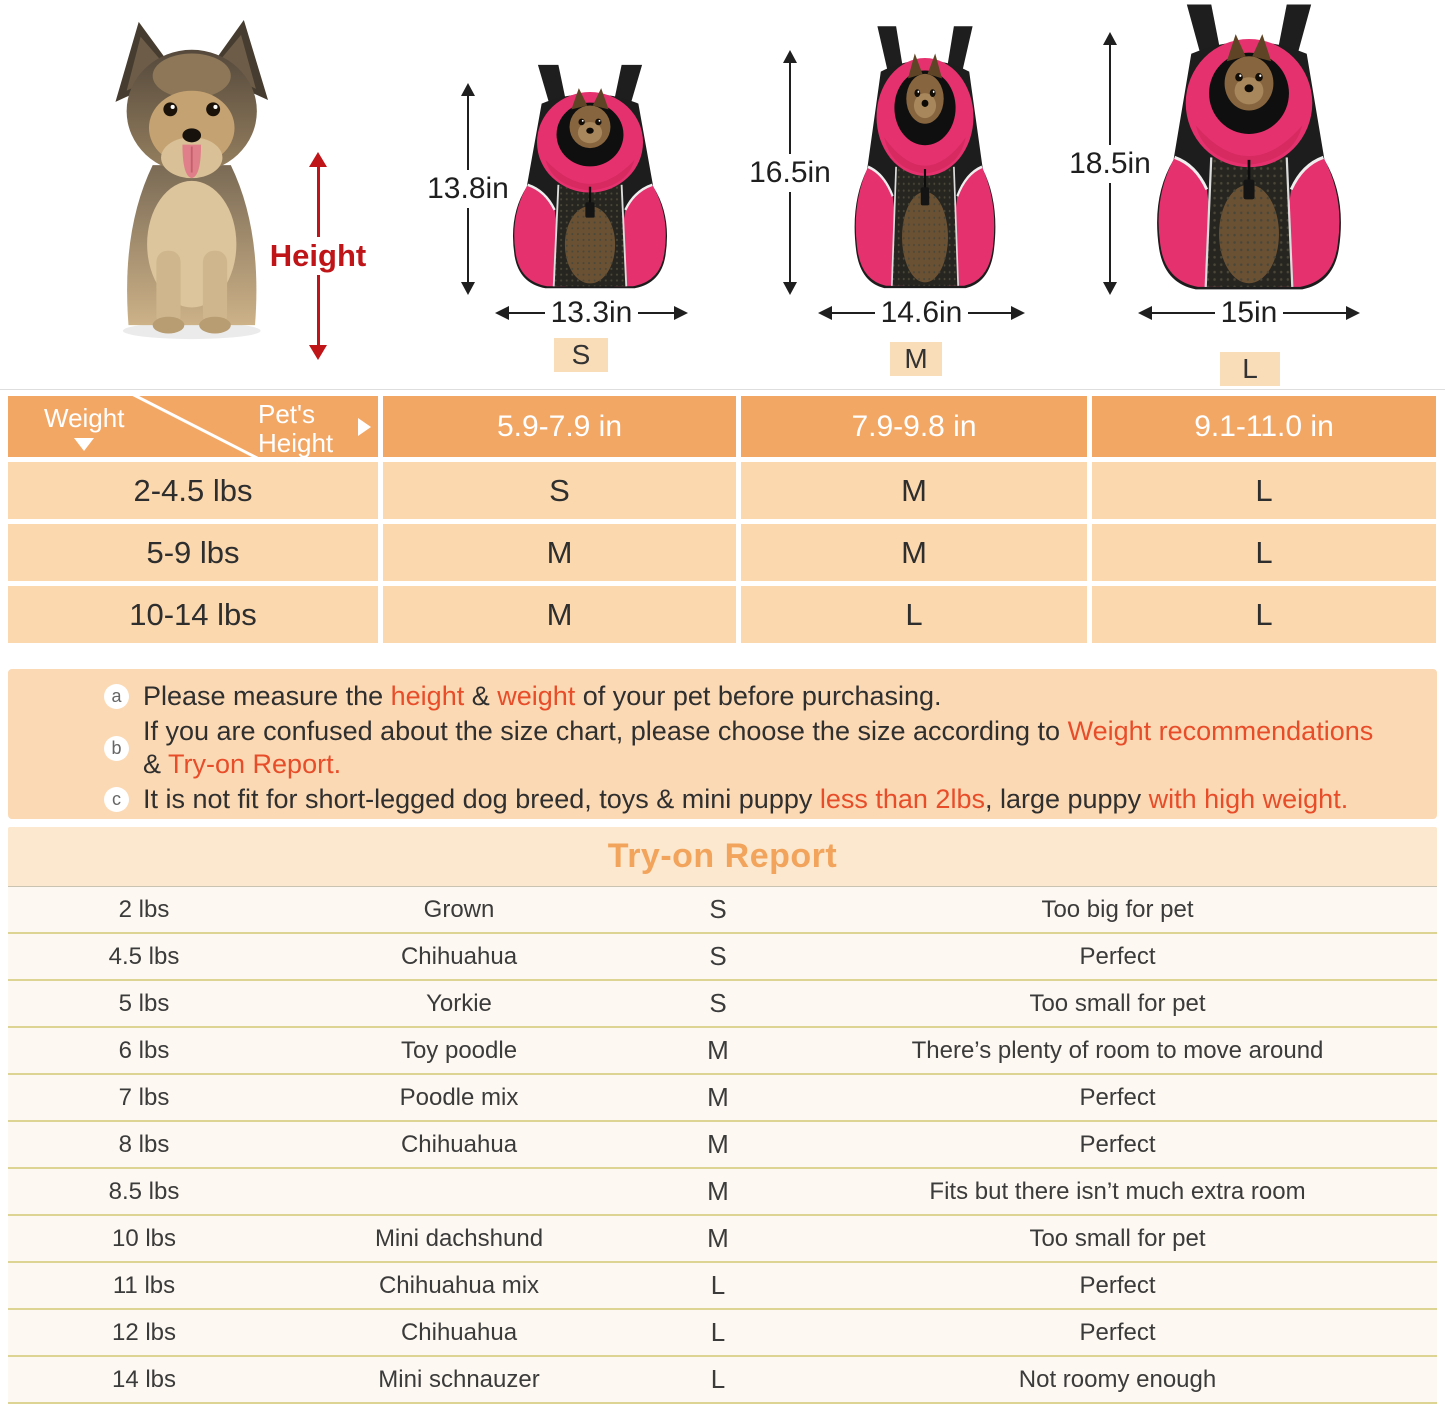  I want to click on tryon-row: 5 lbs Yorkie S Too small for pet, so click(722, 1004).